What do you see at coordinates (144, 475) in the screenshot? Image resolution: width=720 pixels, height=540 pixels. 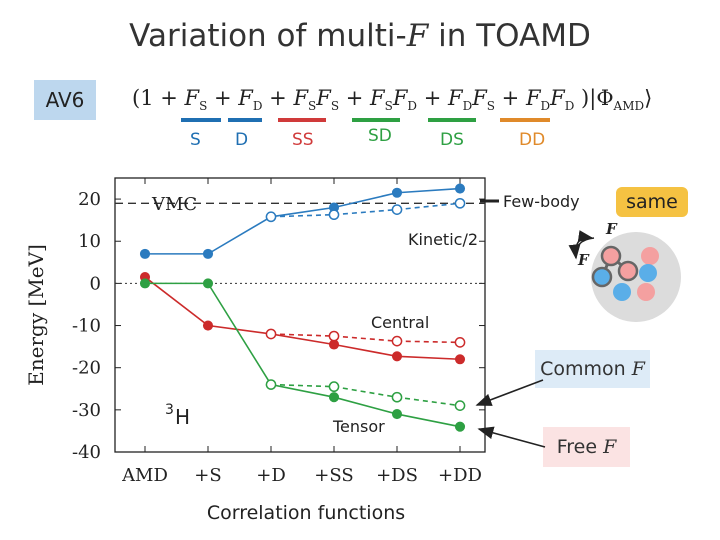 I see `x-tick-label: AMD` at bounding box center [144, 475].